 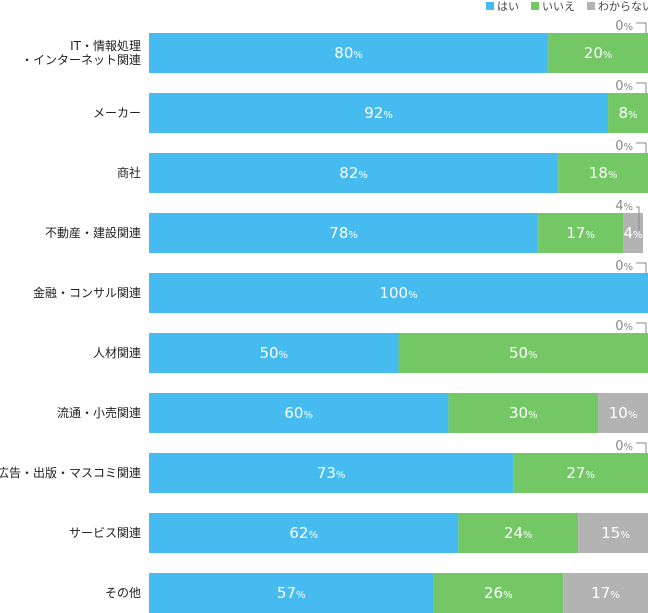 I want to click on bar-row: 流通・小売関連 60% 30% 10%, so click(x=352, y=413).